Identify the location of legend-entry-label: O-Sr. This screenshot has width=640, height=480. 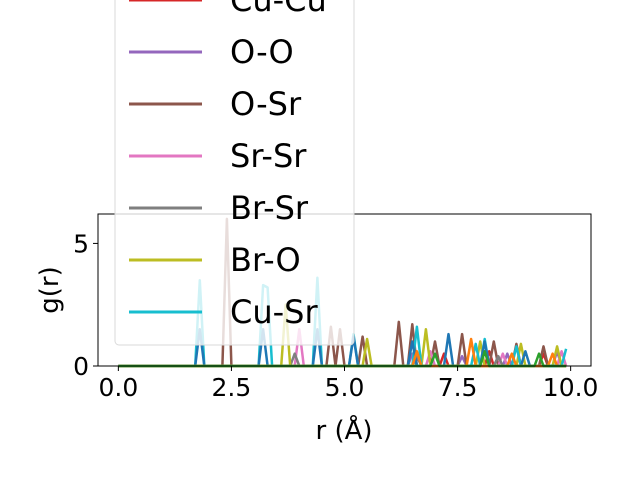
(266, 104).